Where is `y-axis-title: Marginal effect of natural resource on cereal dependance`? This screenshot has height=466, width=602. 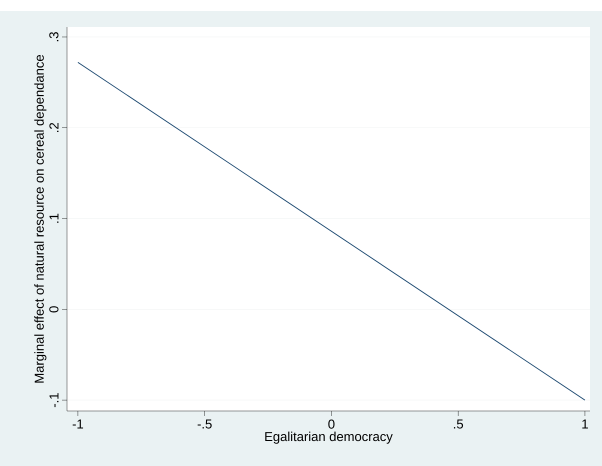
y-axis-title: Marginal effect of natural resource on cereal dependance is located at coordinates (40, 218).